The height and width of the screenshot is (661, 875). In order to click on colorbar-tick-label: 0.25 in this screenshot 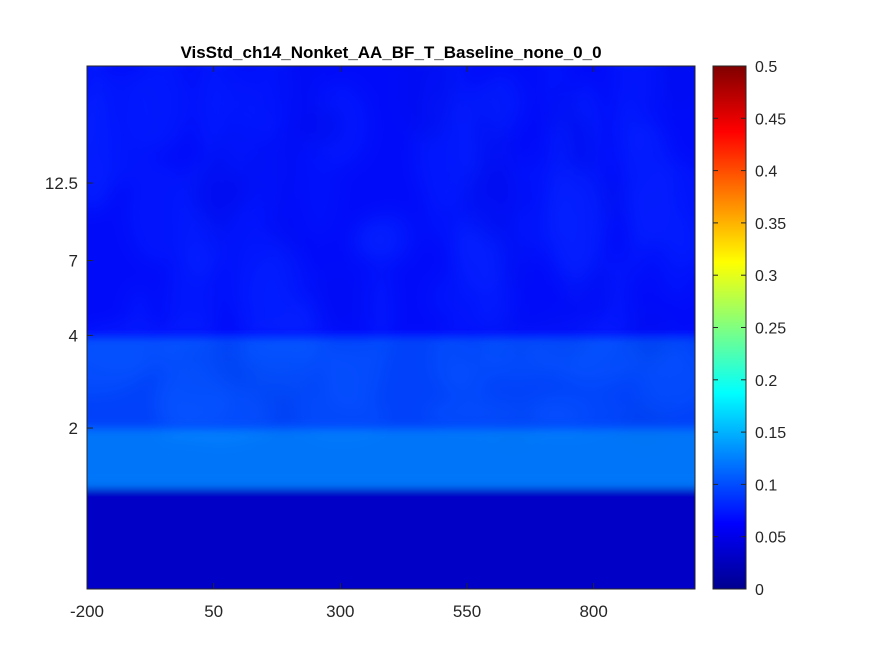, I will do `click(770, 329)`.